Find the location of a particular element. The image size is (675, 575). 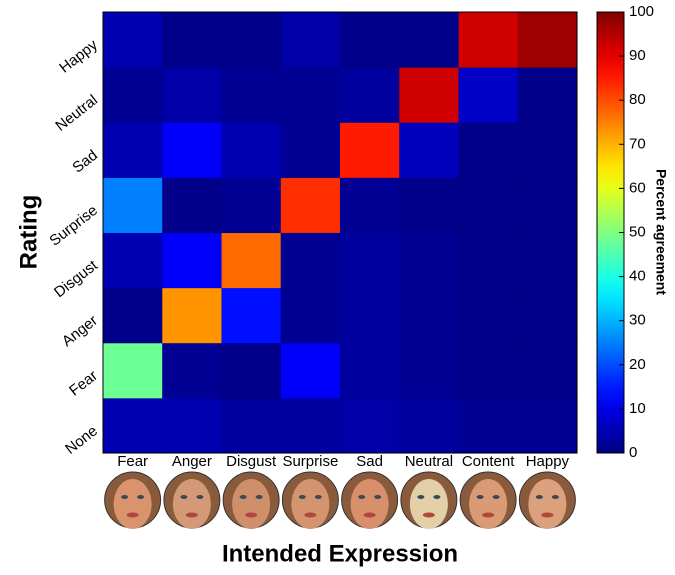

x-tick-label: Disgust is located at coordinates (251, 461).